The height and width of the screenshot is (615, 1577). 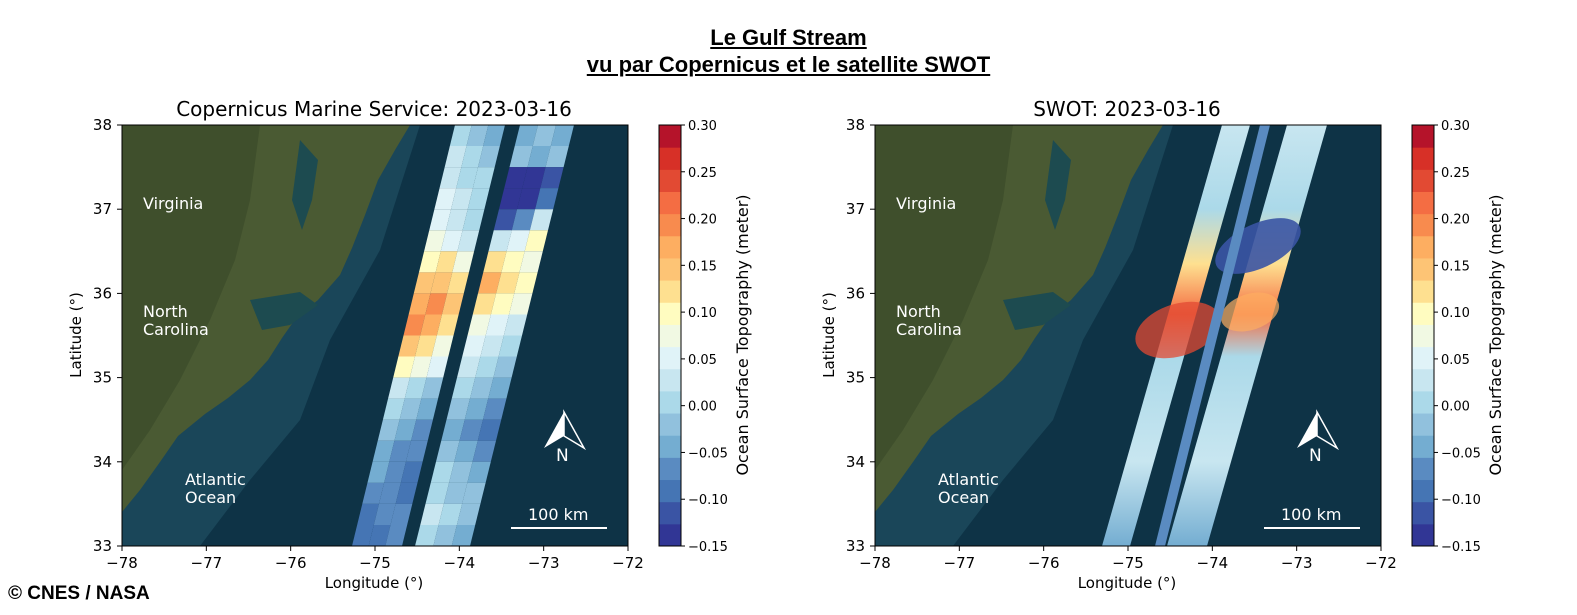 What do you see at coordinates (210, 497) in the screenshot?
I see `label-atlantic-ocean-2: Ocean` at bounding box center [210, 497].